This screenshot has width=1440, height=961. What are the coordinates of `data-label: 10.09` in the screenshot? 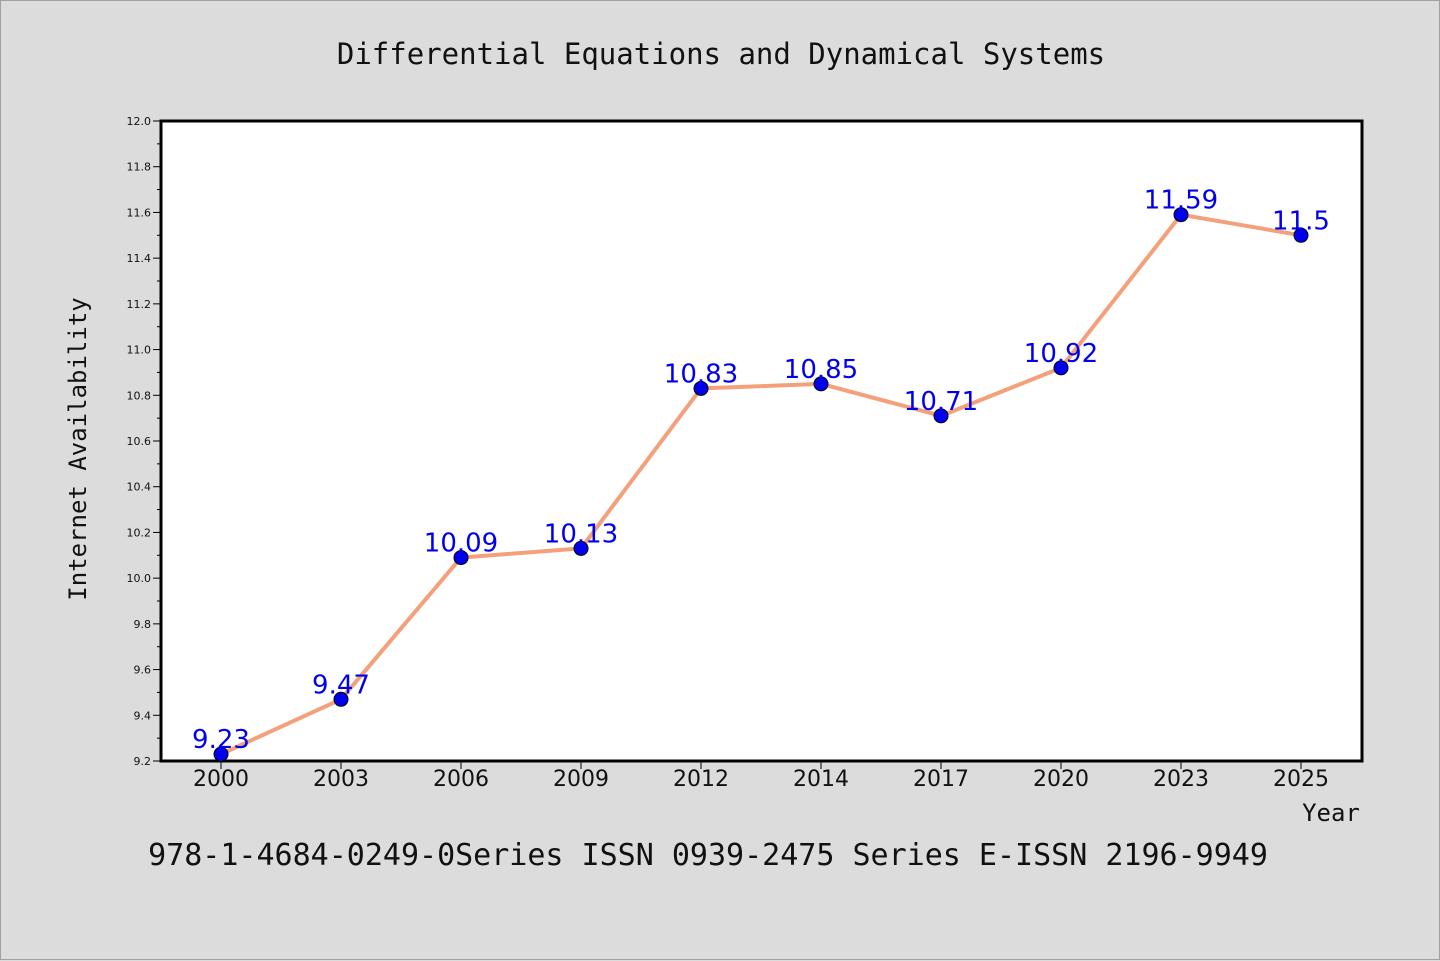 It's located at (461, 544).